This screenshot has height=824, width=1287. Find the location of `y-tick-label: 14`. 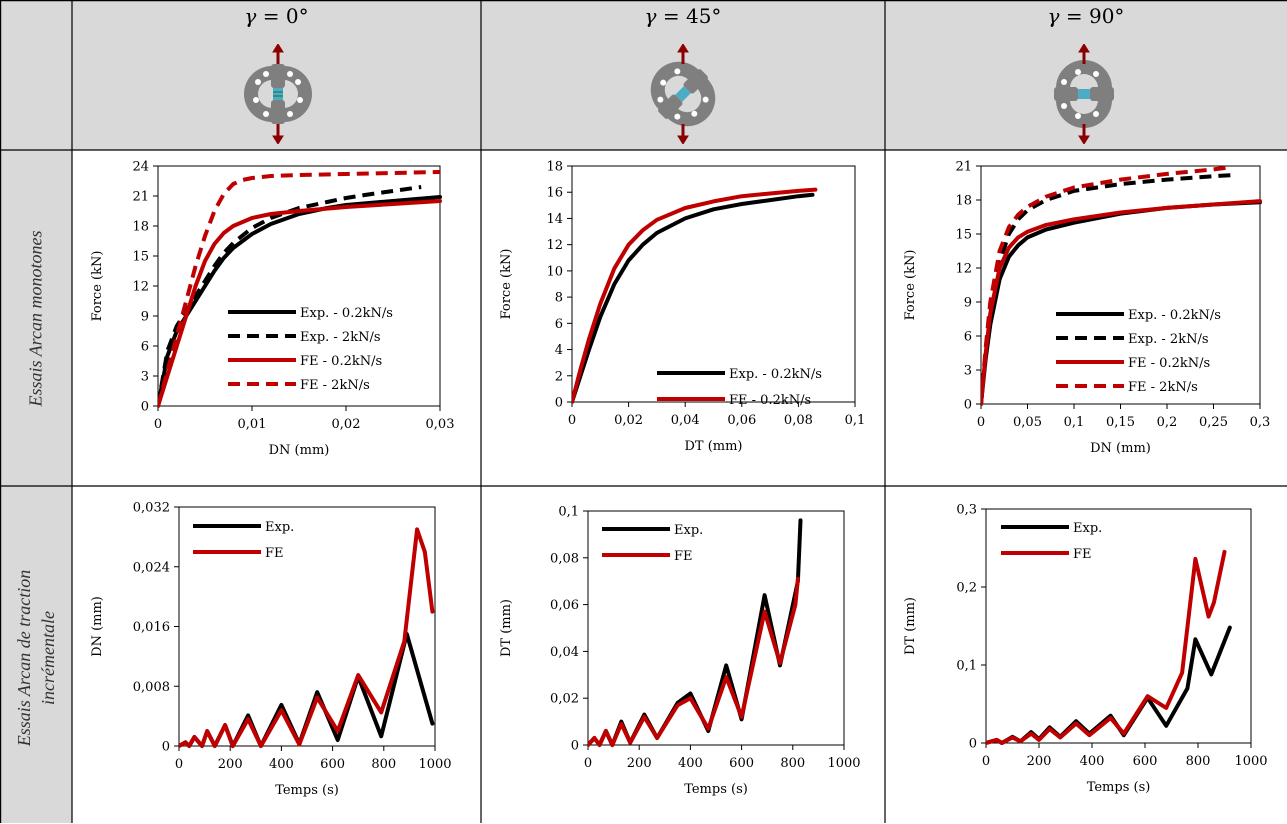

y-tick-label: 14 is located at coordinates (554, 219).